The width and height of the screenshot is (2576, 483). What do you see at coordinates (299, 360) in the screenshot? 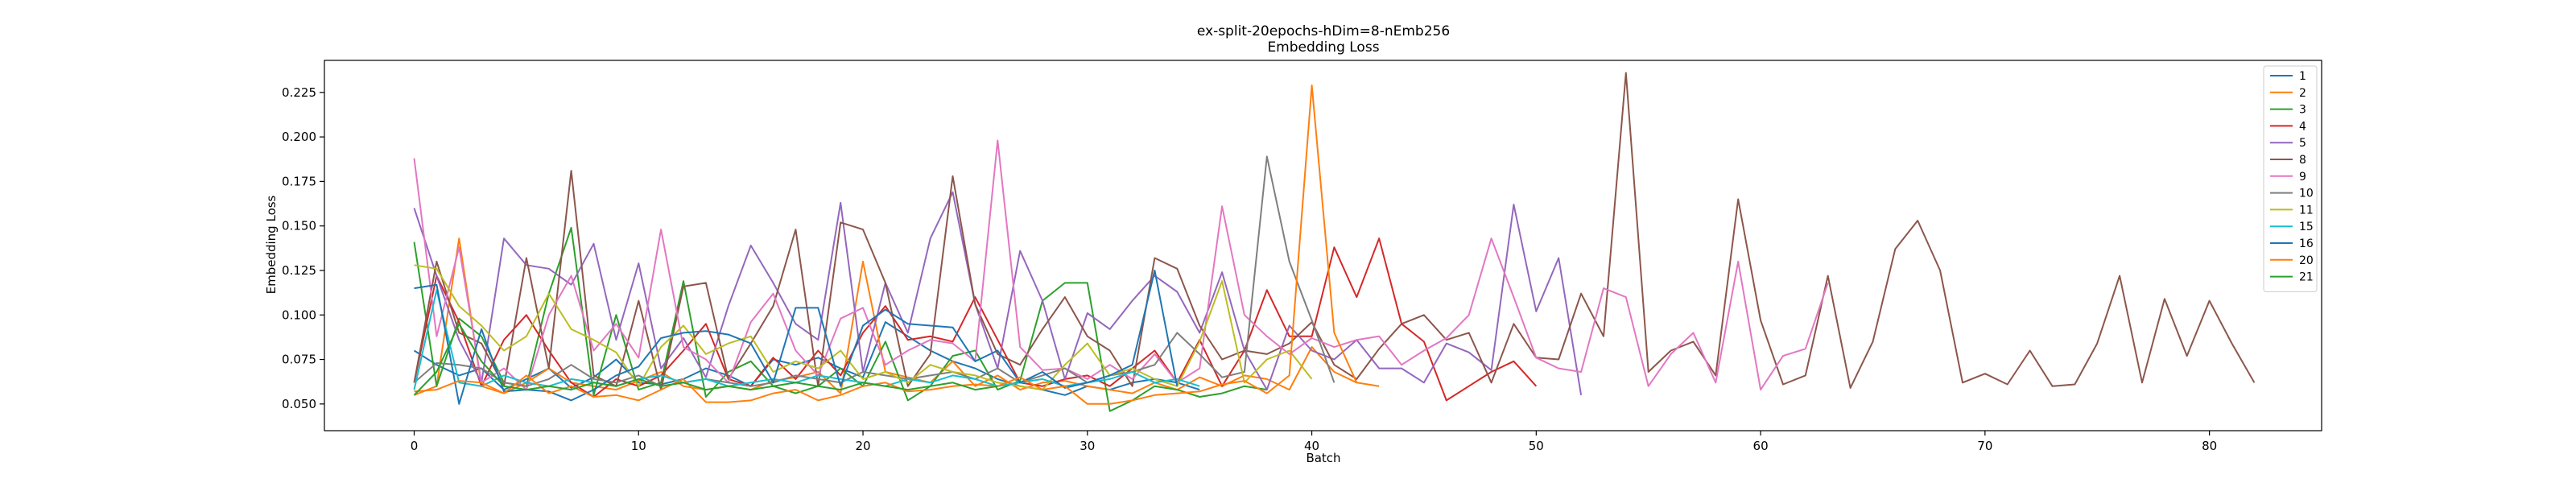
I see `y-tick-label: 0.075` at bounding box center [299, 360].